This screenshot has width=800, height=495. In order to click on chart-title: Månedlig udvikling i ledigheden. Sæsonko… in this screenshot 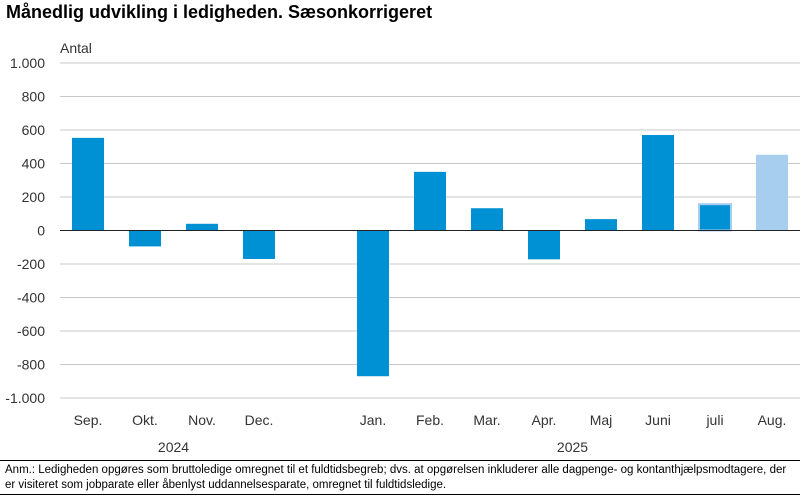, I will do `click(219, 12)`.